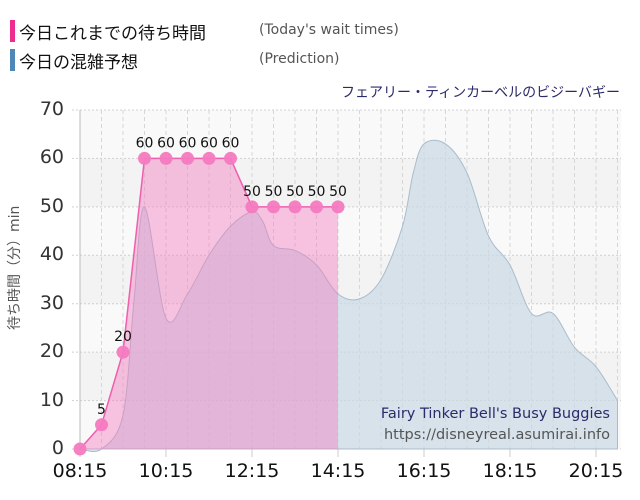 Image resolution: width=640 pixels, height=500 pixels. I want to click on chart-title: フェアリー・ティンカーベルのビジーバギー, so click(480, 93).